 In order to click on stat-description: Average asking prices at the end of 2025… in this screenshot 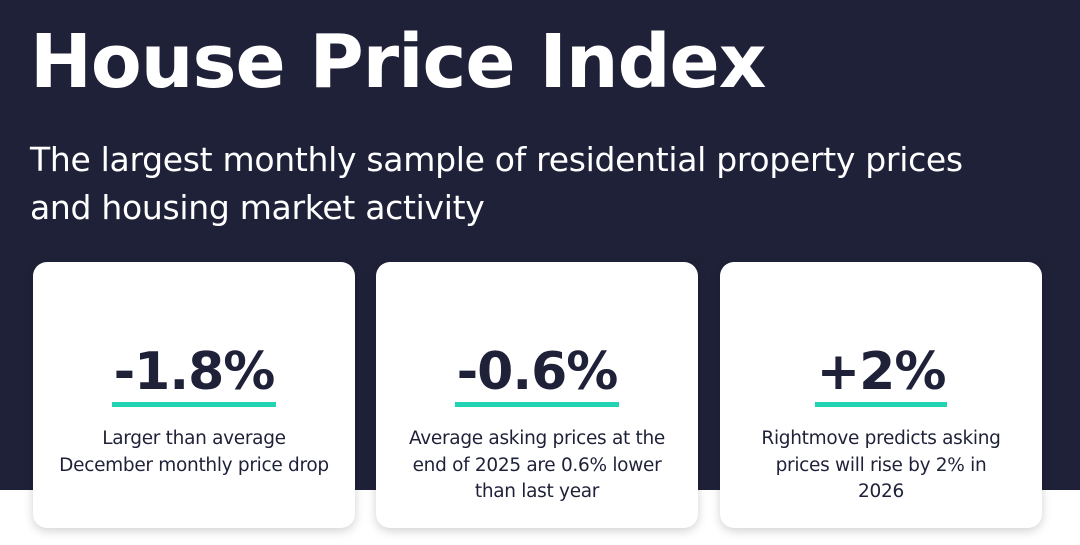, I will do `click(537, 465)`.